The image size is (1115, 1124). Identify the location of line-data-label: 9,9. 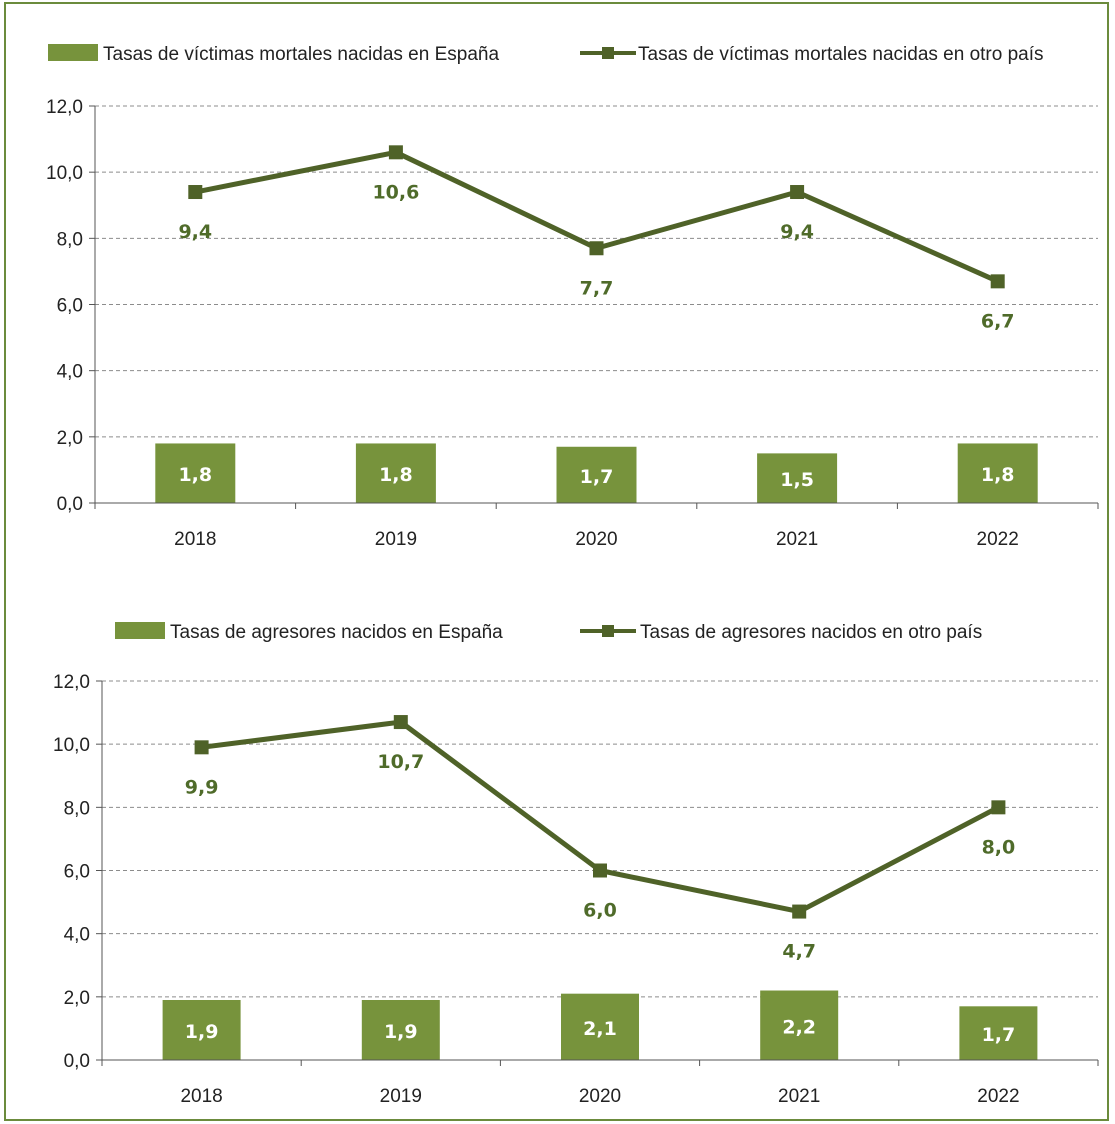
(202, 787).